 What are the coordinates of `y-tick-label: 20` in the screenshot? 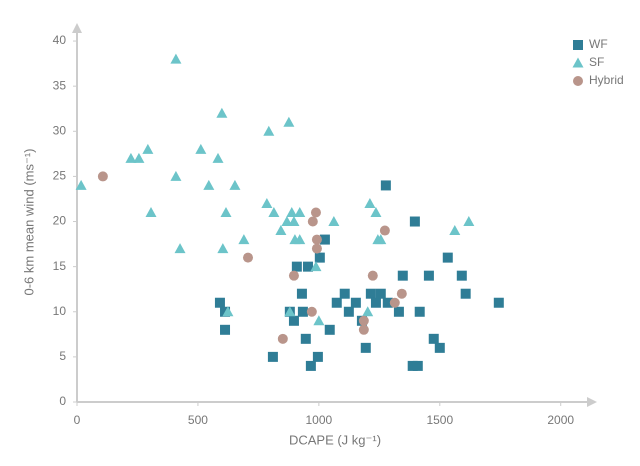 It's located at (60, 221).